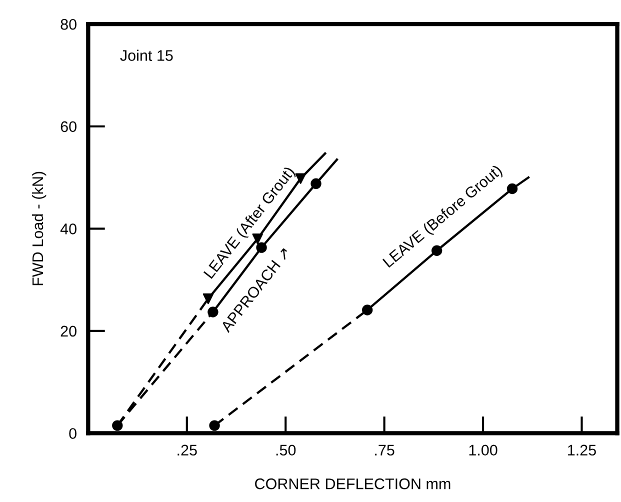 This screenshot has width=621, height=502. What do you see at coordinates (68, 331) in the screenshot?
I see `y-tick-label: 20` at bounding box center [68, 331].